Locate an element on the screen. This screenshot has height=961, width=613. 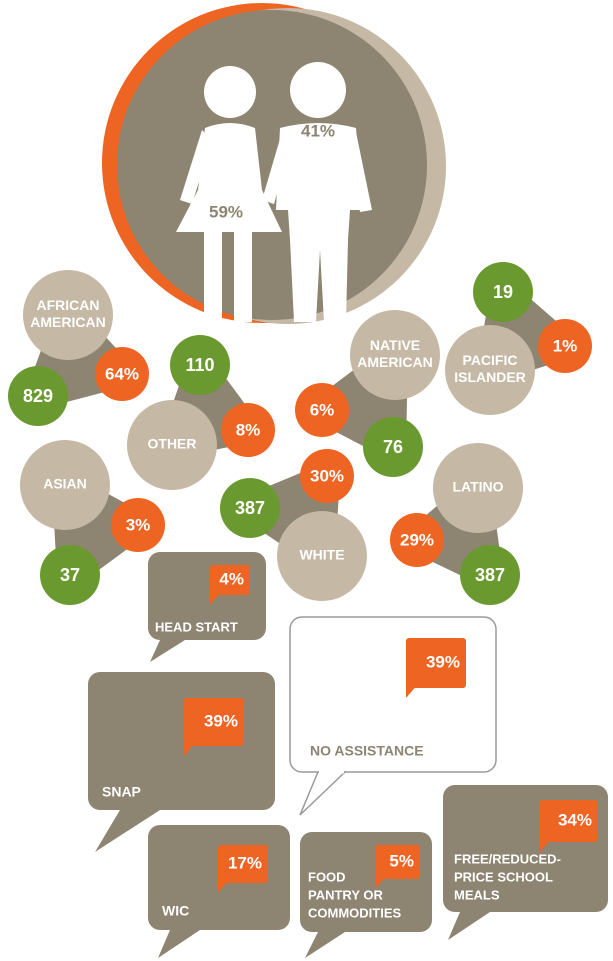
group-count: 37 is located at coordinates (70, 575).